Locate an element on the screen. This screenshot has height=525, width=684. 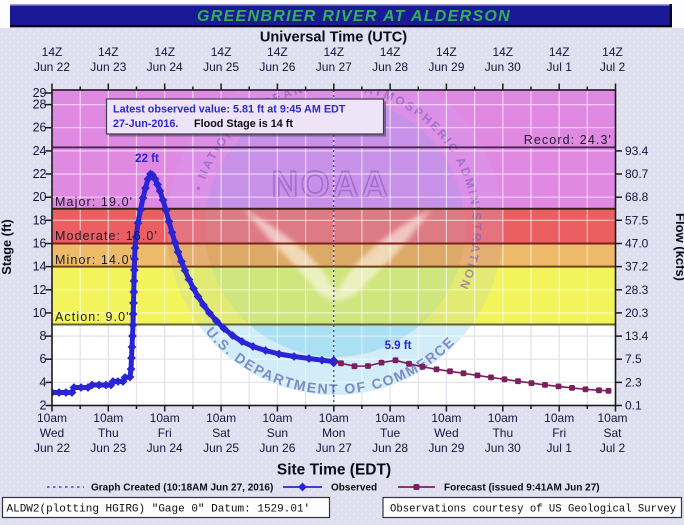
svg-text: 8 is located at coordinates (43, 336).